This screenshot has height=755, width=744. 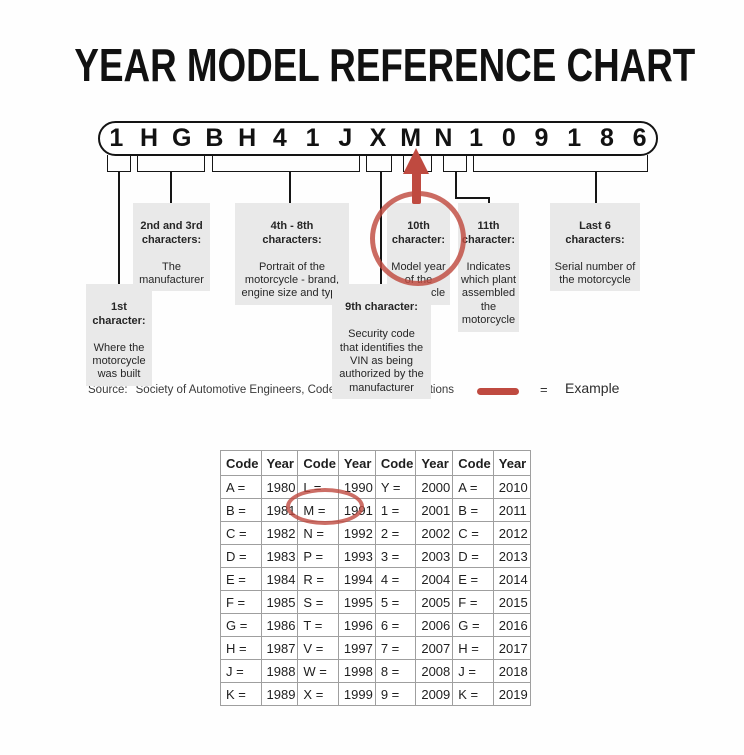 What do you see at coordinates (434, 648) in the screenshot?
I see `year-code-cell: 2007` at bounding box center [434, 648].